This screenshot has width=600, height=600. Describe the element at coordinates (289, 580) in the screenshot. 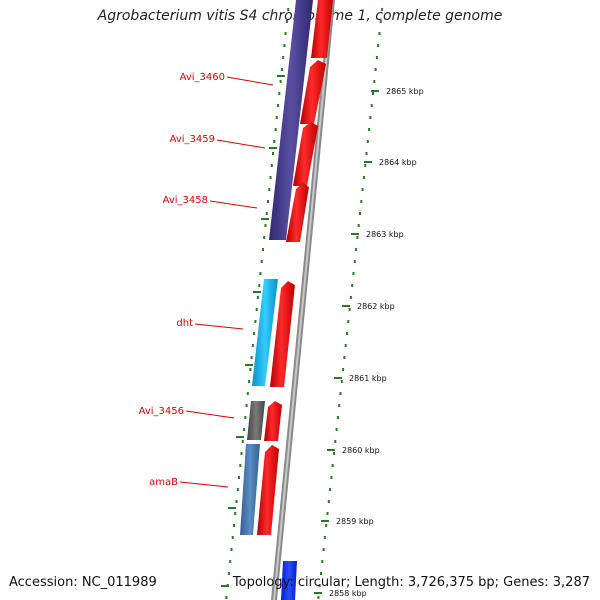

I see `gene-bottom` at that location.